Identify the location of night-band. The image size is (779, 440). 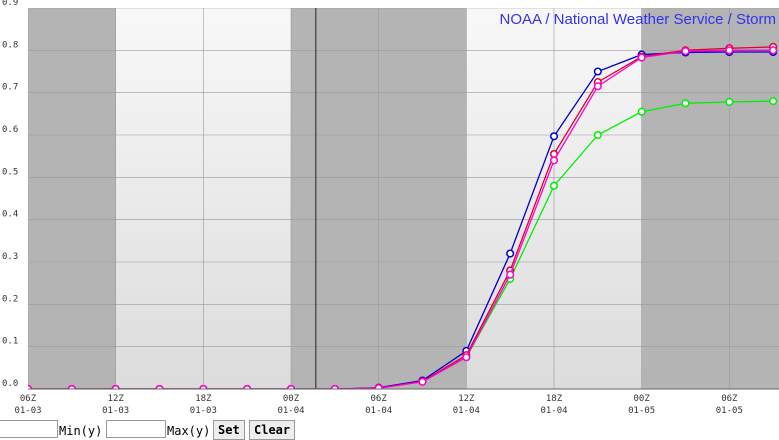
(72, 198).